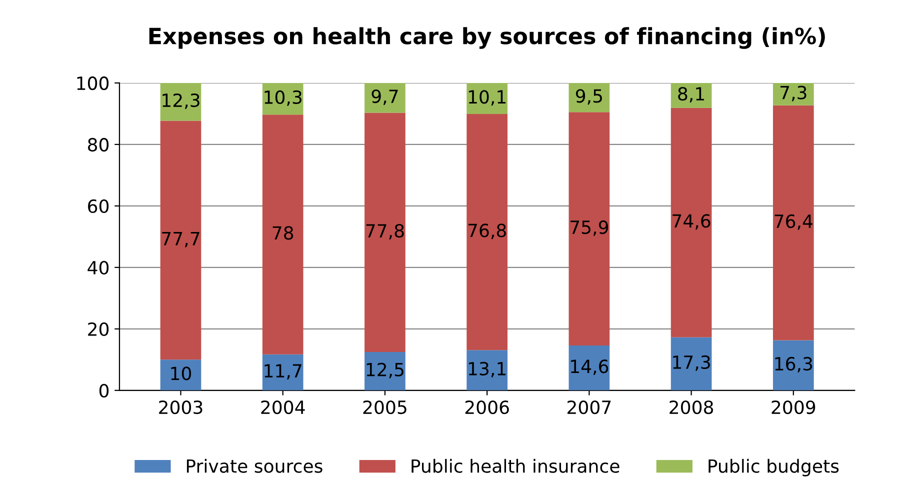 The image size is (919, 488). Describe the element at coordinates (283, 98) in the screenshot. I see `data-label: 10,3` at that location.